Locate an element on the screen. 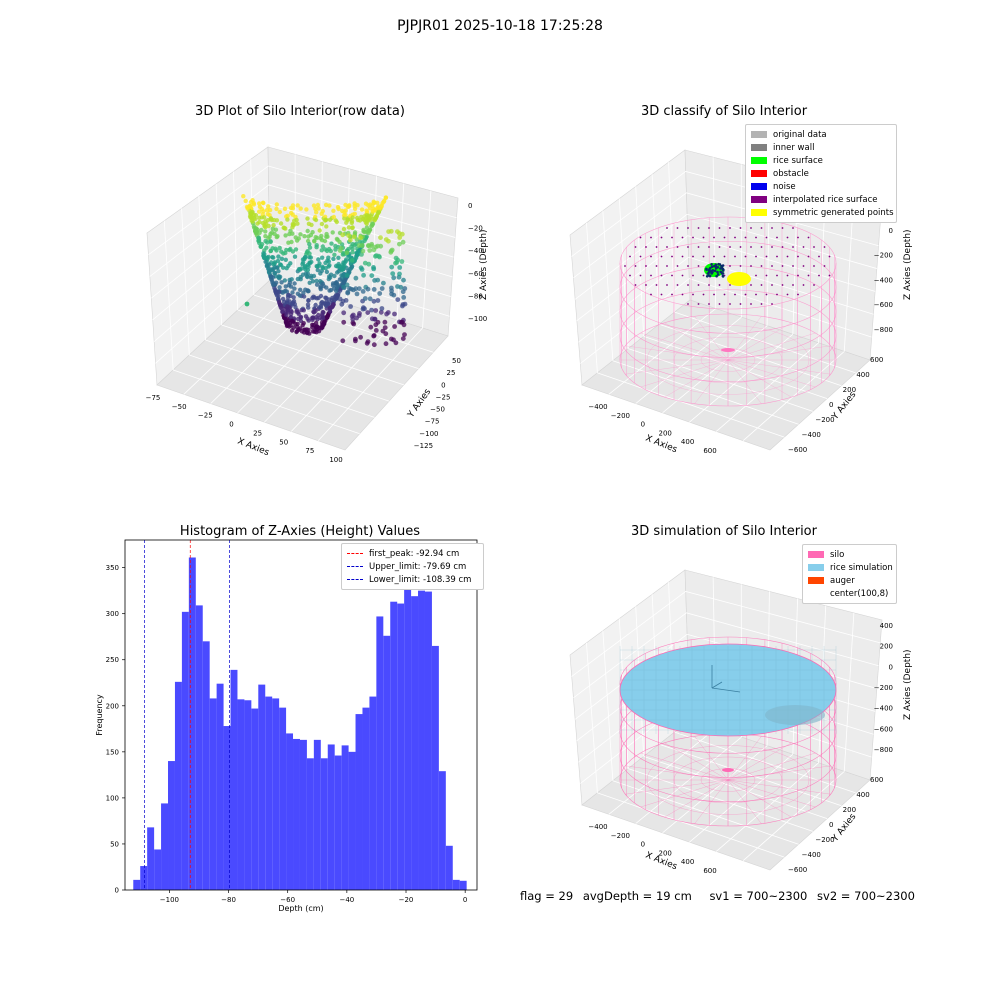  raw-panel-title: 3D Plot of Silo Interior(row data) is located at coordinates (300, 111).